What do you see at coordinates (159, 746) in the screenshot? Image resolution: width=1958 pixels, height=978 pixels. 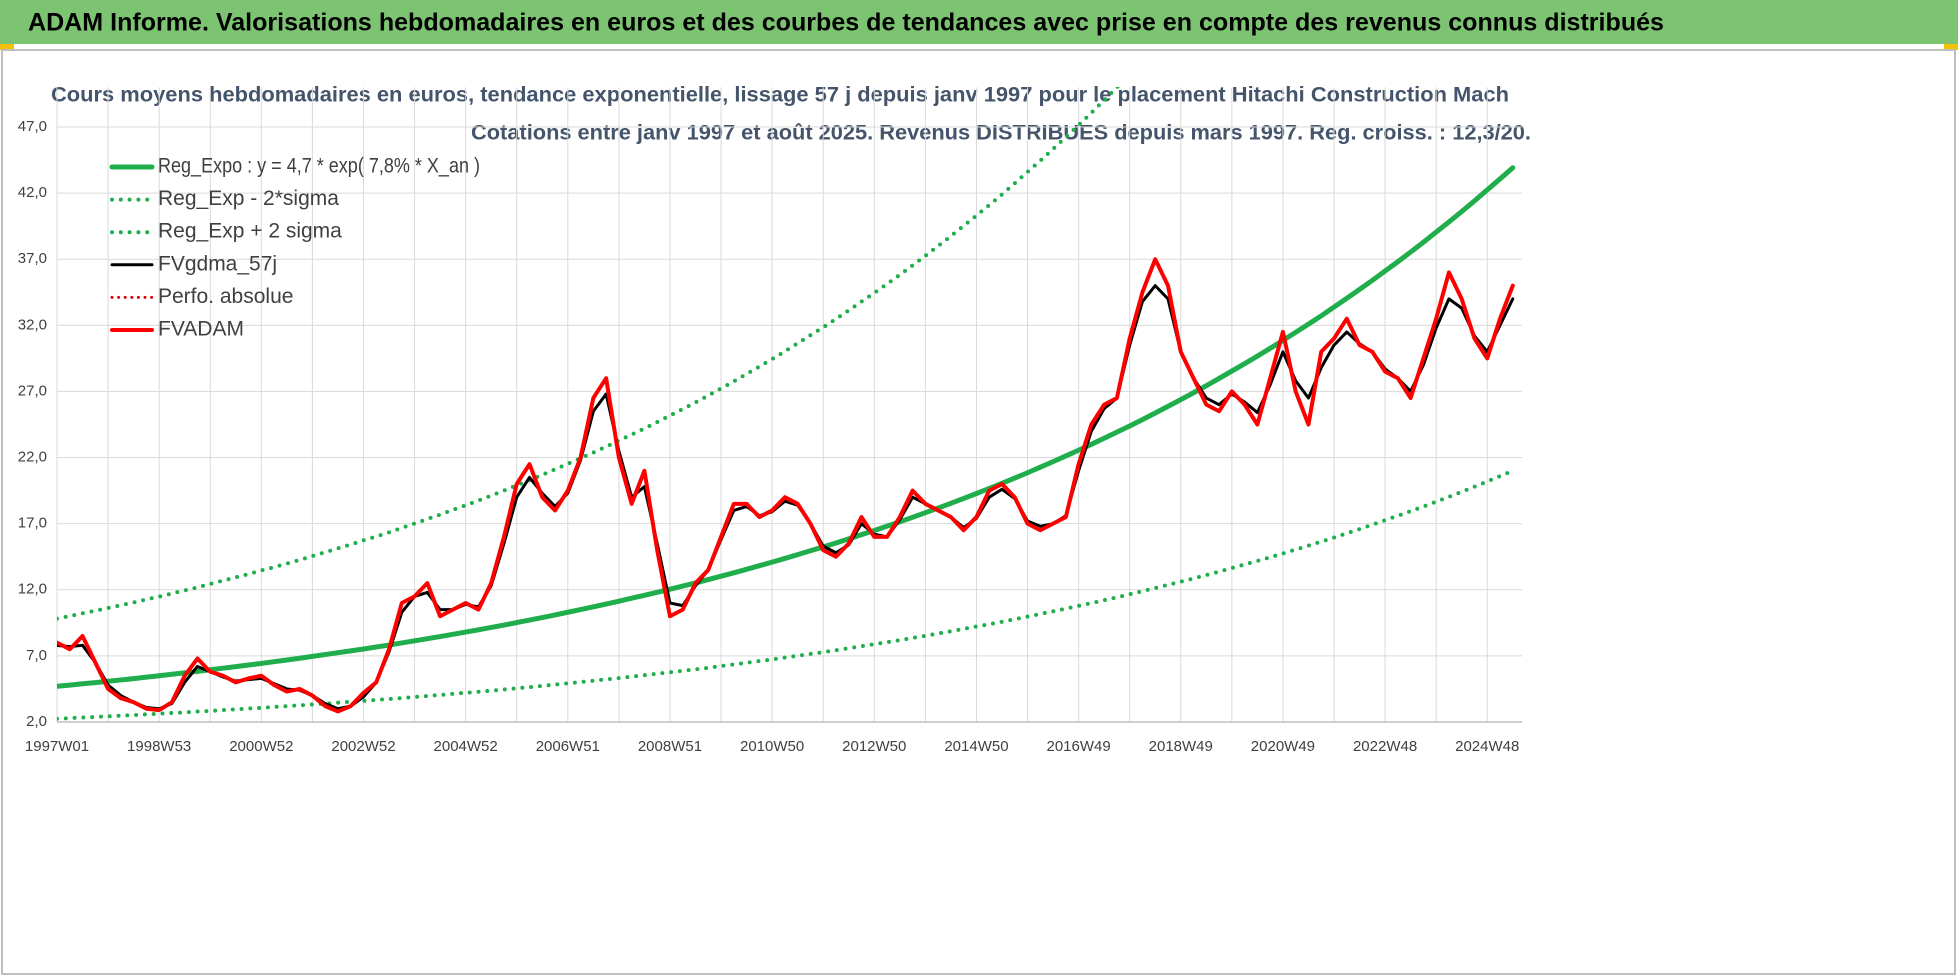 I see `x-tick-label: 1998W53` at bounding box center [159, 746].